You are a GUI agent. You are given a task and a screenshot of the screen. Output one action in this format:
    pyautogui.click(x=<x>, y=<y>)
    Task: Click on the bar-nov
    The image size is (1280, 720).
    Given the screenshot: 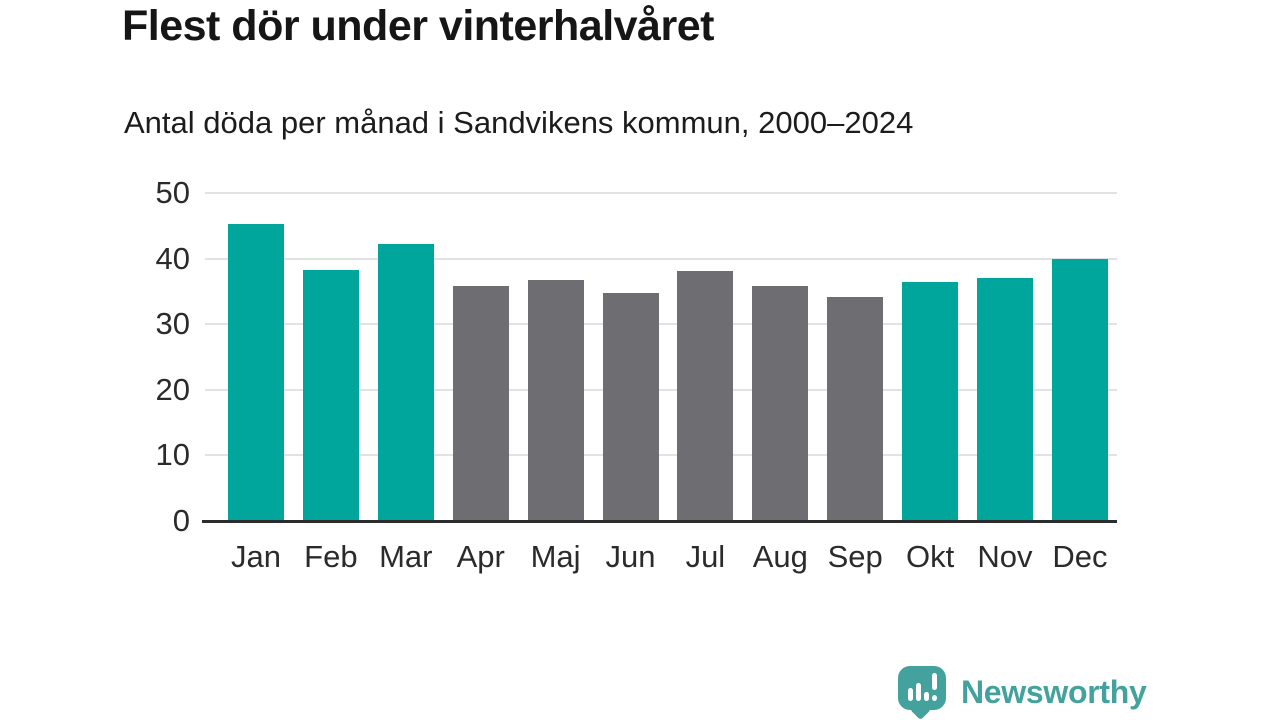 What is the action you would take?
    pyautogui.click(x=1005, y=399)
    